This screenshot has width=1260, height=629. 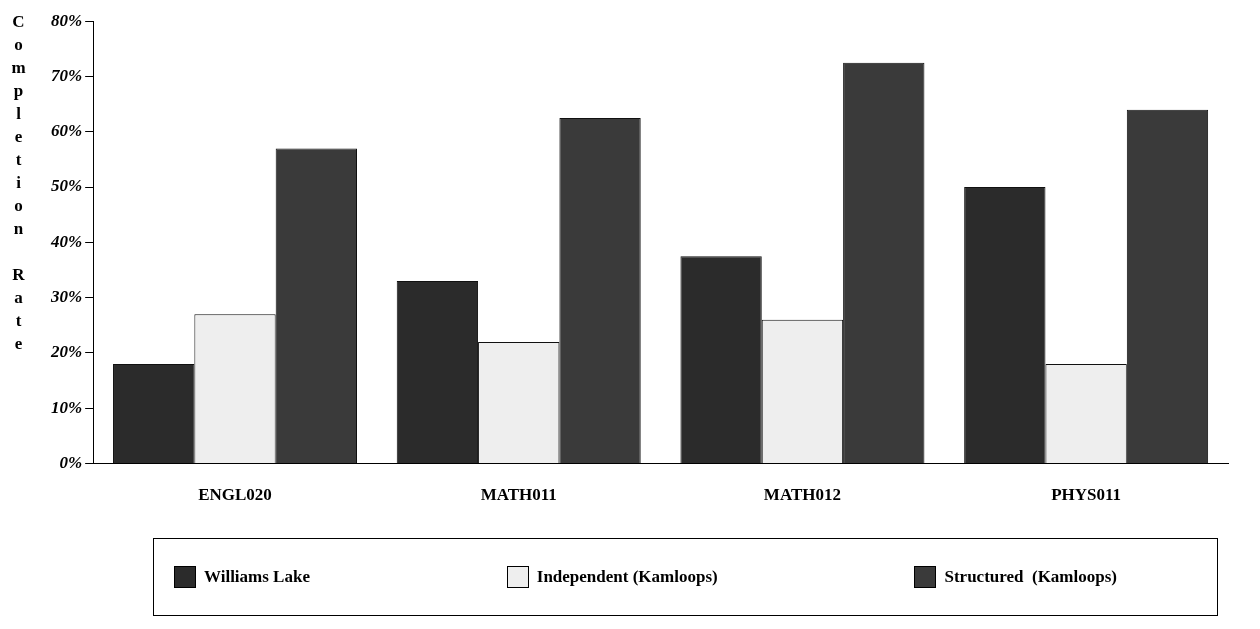 What do you see at coordinates (18, 184) in the screenshot?
I see `y-axis-title: Completion Rate` at bounding box center [18, 184].